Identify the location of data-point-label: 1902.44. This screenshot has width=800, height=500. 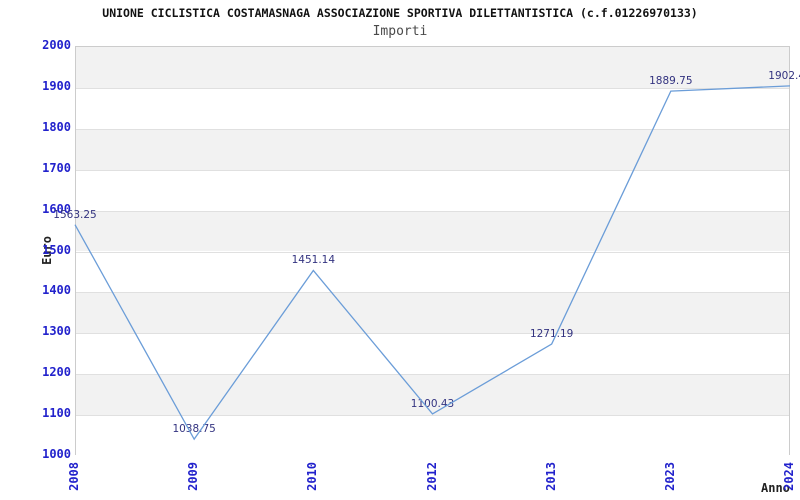
(784, 75).